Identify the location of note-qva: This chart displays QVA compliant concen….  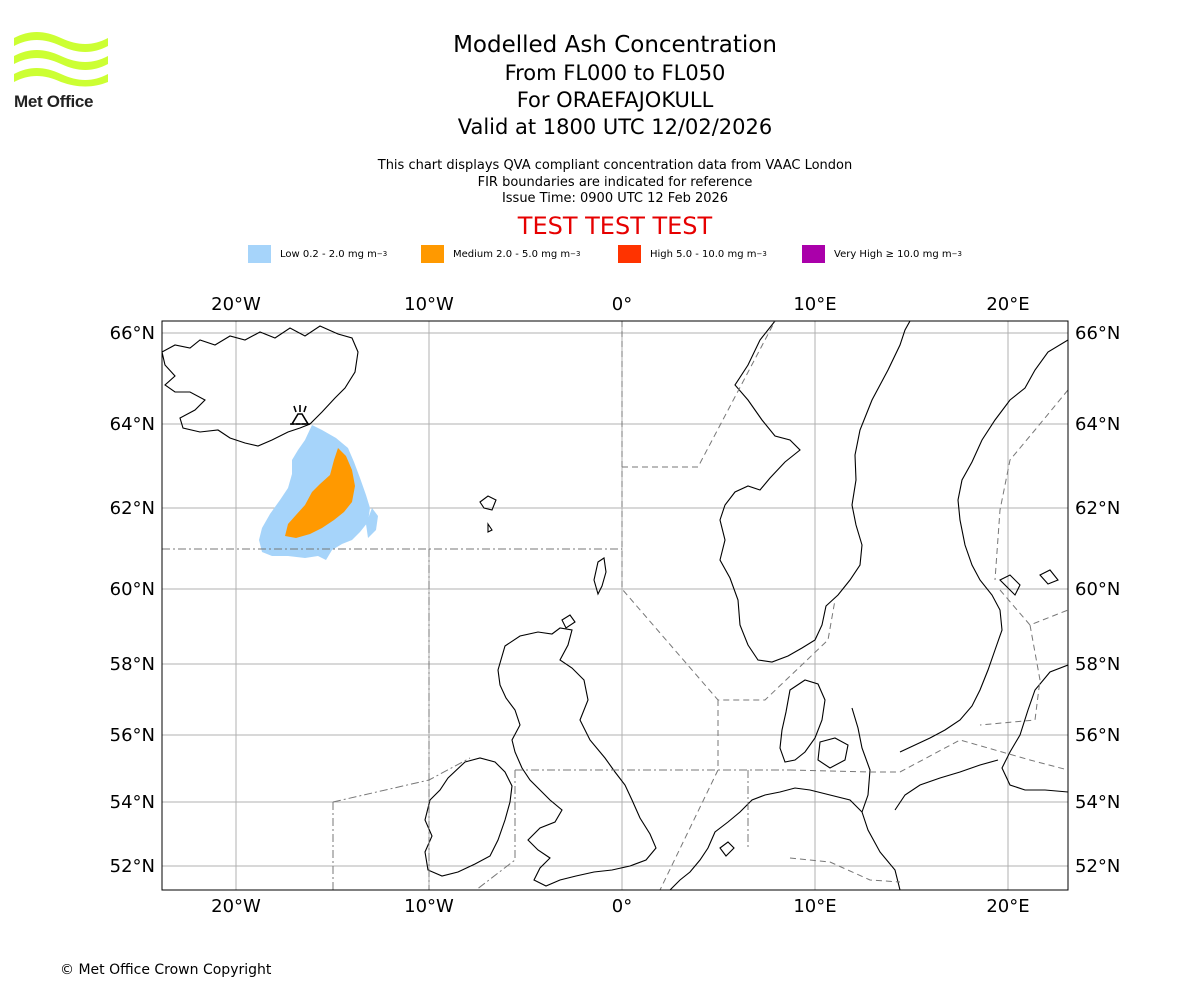
(615, 165).